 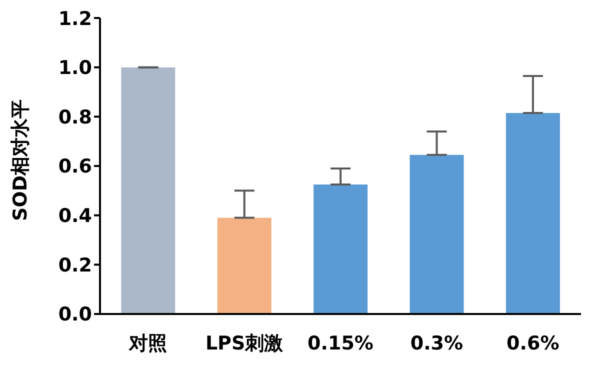 What do you see at coordinates (244, 343) in the screenshot?
I see `x-tick-label: LPS刺激` at bounding box center [244, 343].